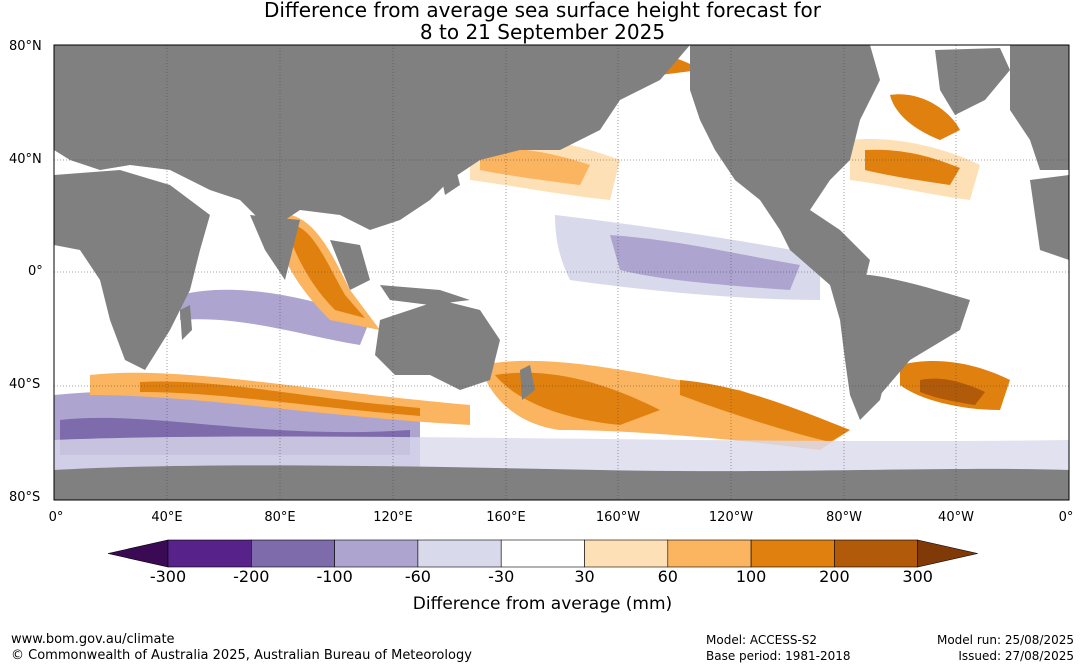 This screenshot has width=1085, height=667. What do you see at coordinates (25, 497) in the screenshot?
I see `lat-label-80s: 80°S` at bounding box center [25, 497].